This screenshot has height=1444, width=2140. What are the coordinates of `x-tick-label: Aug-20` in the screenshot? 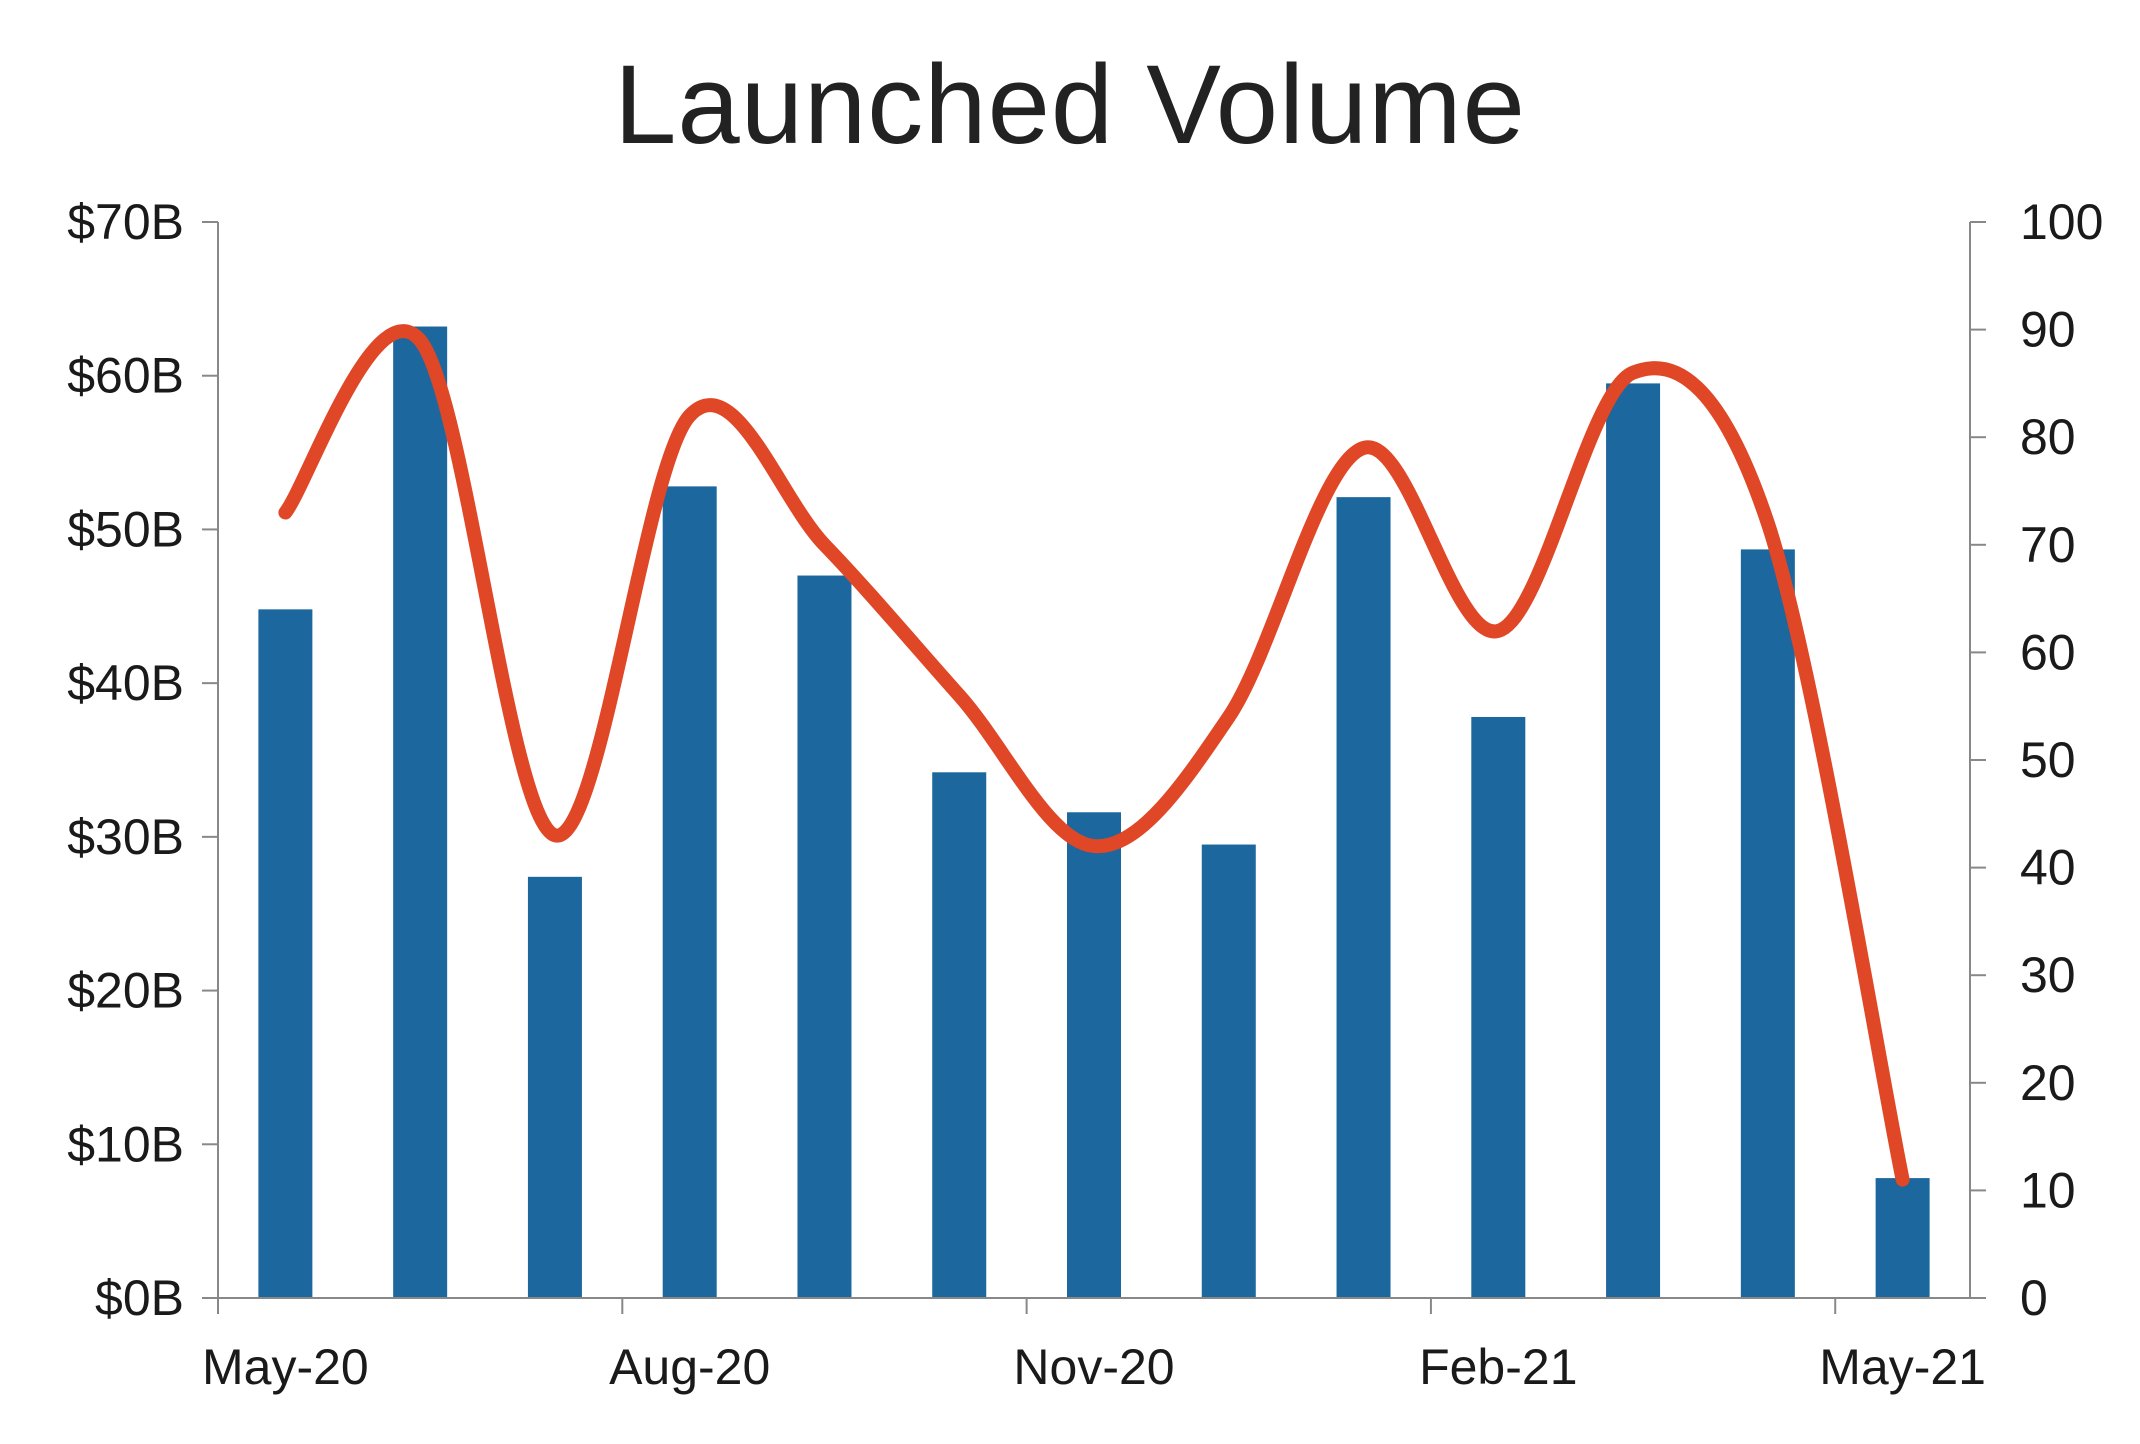 It's located at (689, 1367).